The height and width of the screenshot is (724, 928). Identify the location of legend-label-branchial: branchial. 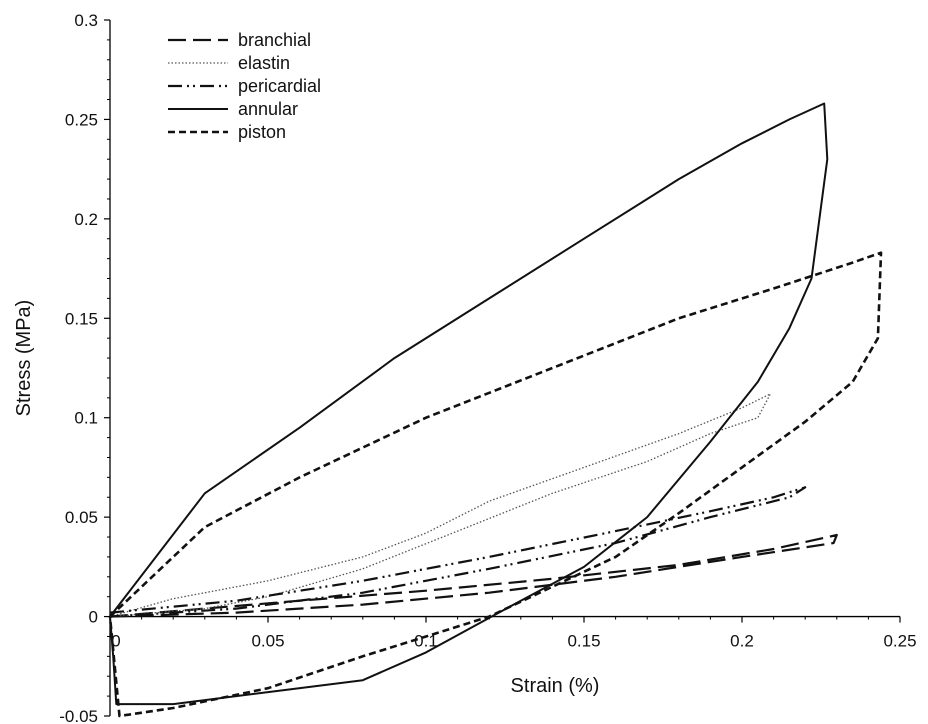
(274, 40).